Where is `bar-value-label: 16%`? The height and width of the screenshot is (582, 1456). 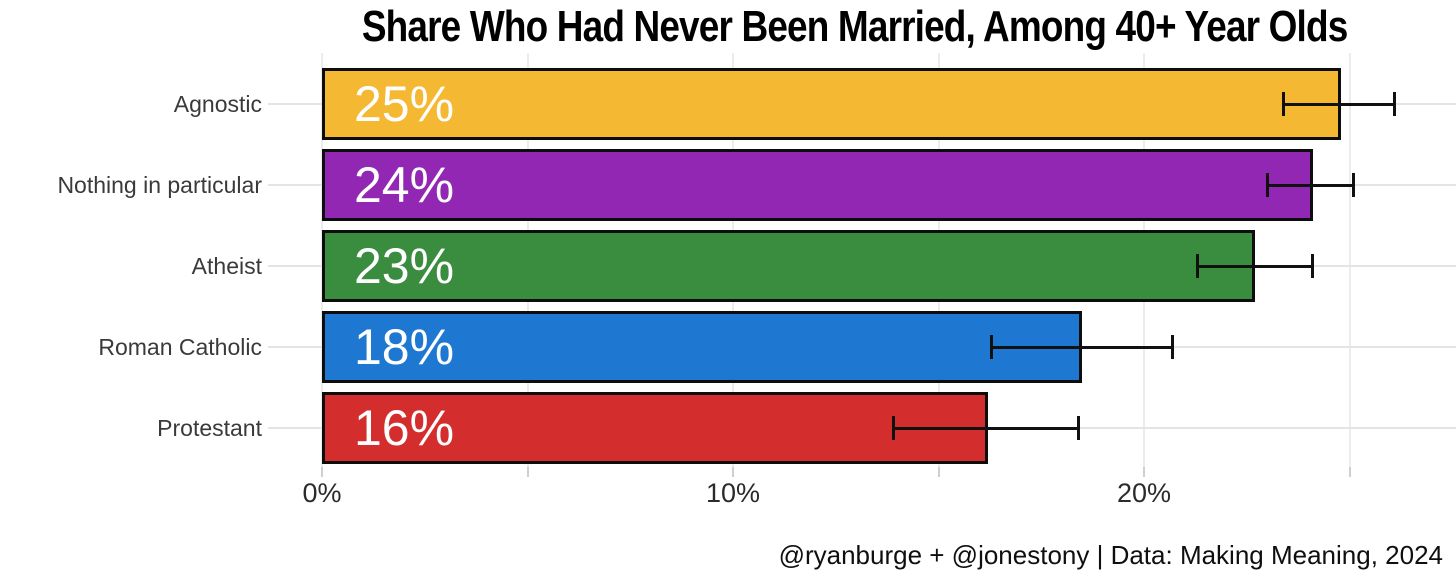 bar-value-label: 16% is located at coordinates (404, 428).